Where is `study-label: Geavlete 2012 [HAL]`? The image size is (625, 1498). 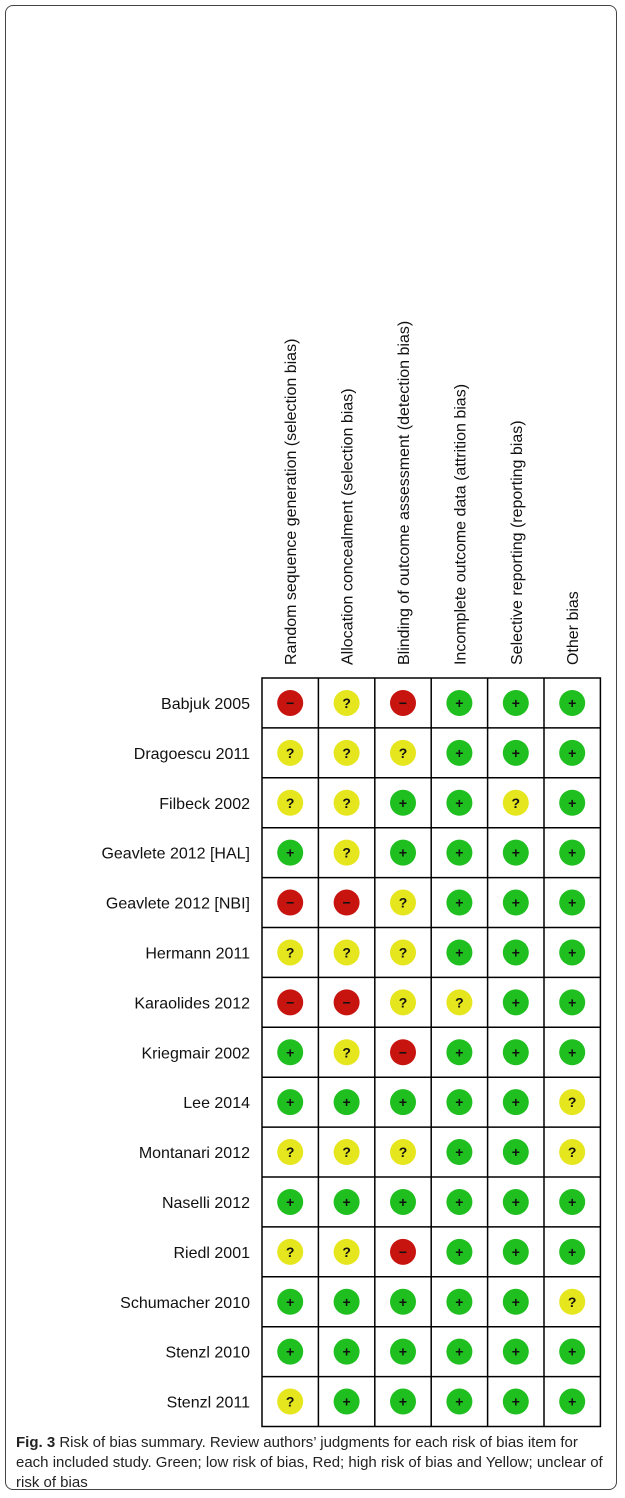
study-label: Geavlete 2012 [HAL] is located at coordinates (175, 854).